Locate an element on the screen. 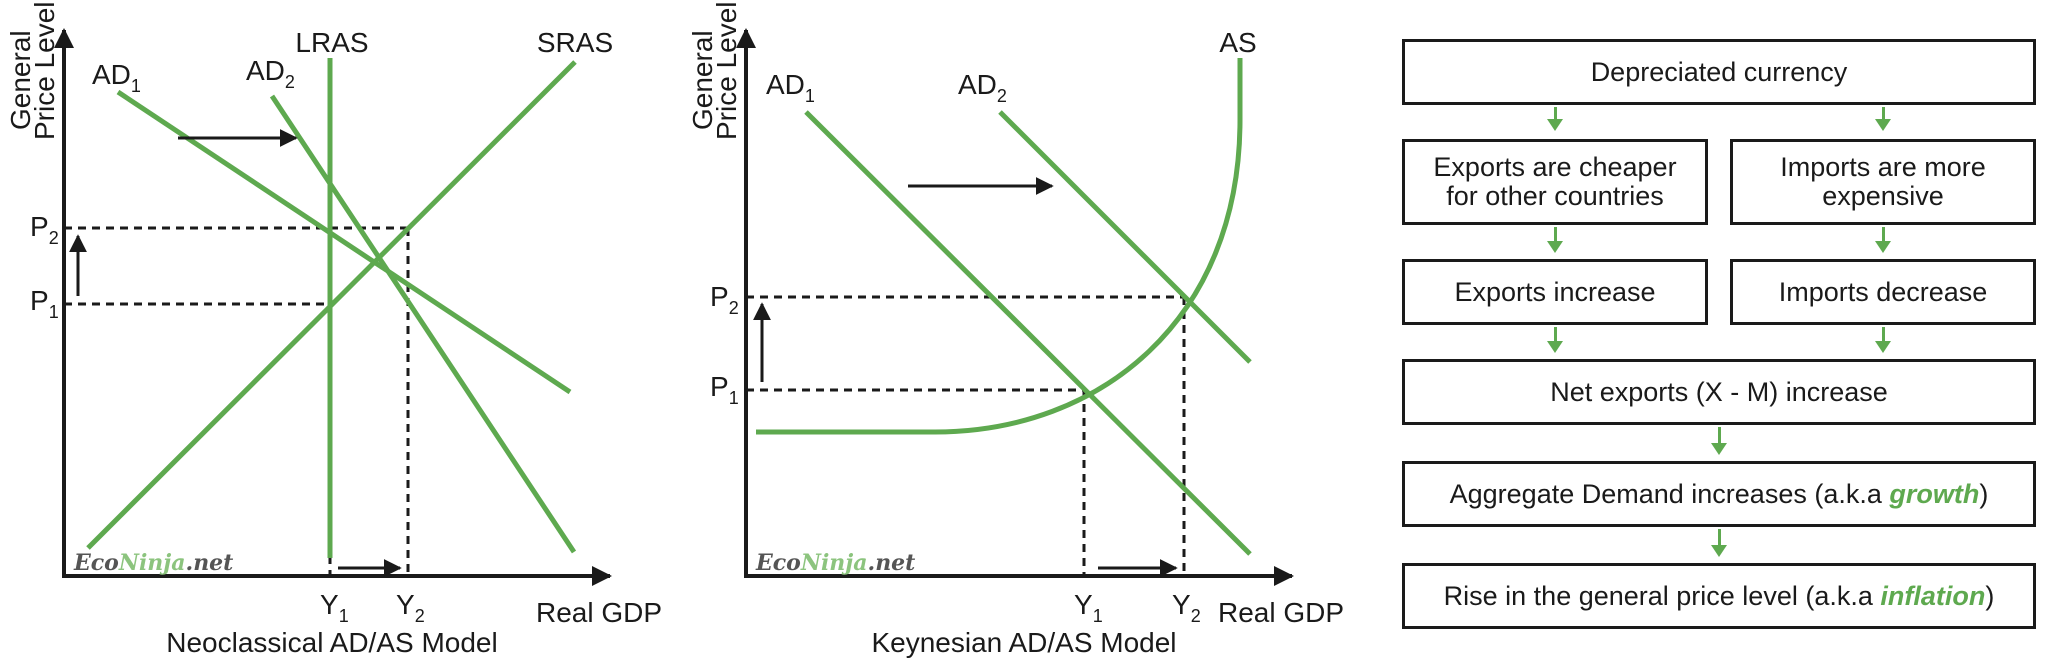  neo-brand-watermark: EcoNinja.net is located at coordinates (153, 563).